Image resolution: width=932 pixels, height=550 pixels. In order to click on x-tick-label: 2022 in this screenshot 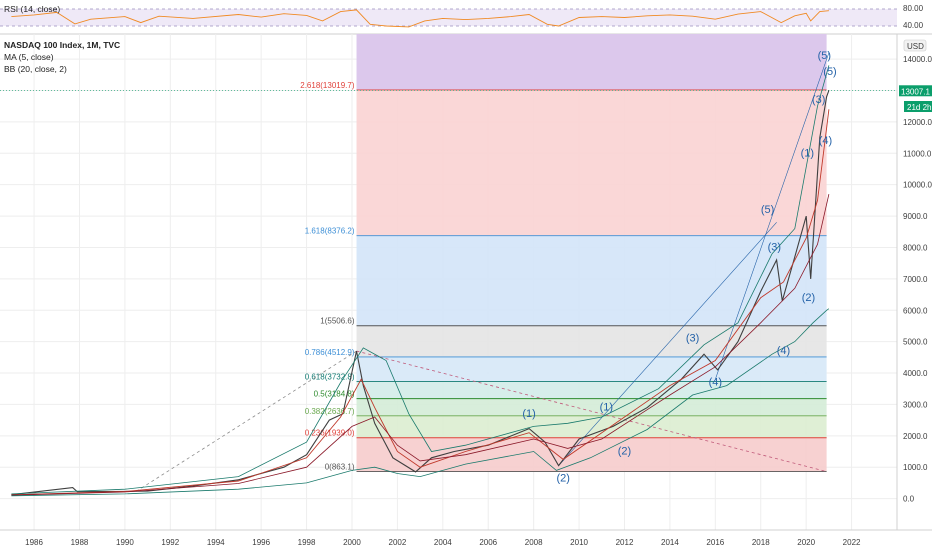, I will do `click(852, 542)`.